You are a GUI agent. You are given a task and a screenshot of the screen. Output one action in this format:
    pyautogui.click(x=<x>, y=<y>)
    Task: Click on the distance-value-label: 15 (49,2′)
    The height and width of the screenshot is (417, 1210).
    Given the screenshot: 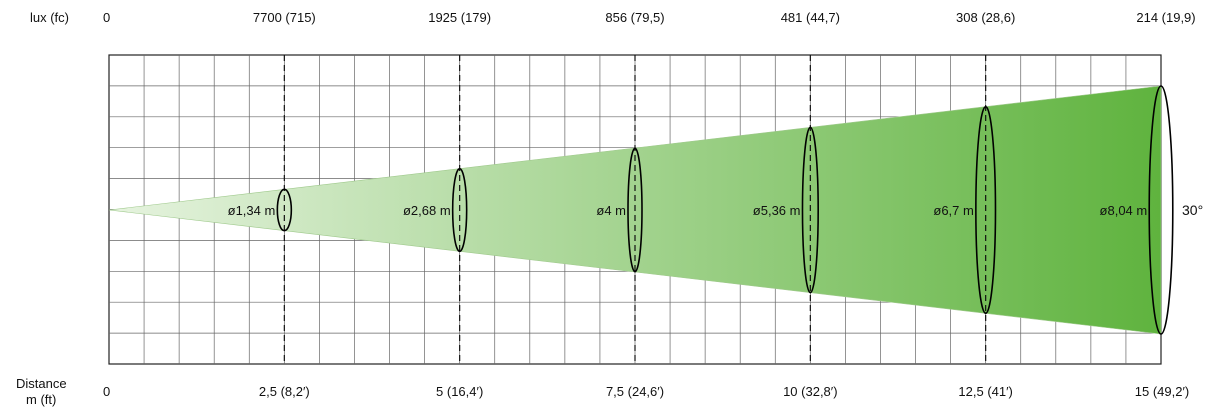 What is the action you would take?
    pyautogui.click(x=1162, y=391)
    